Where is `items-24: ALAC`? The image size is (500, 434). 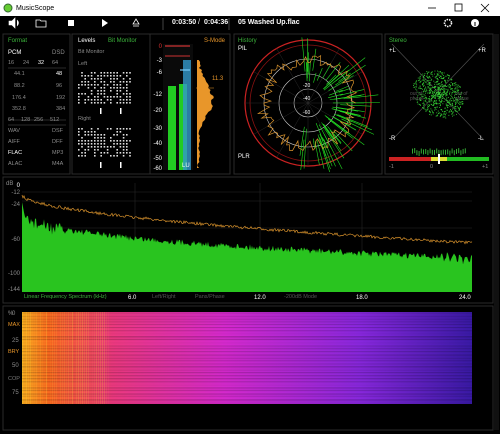
items-24: ALAC is located at coordinates (15, 164).